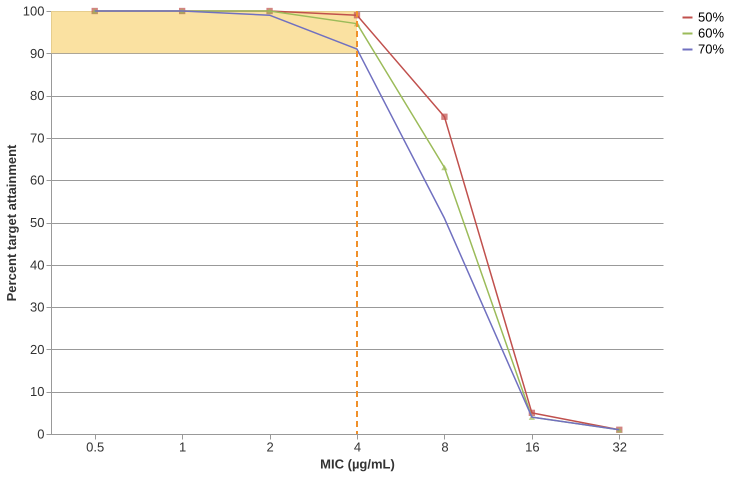 This screenshot has width=744, height=486. Describe the element at coordinates (358, 447) in the screenshot. I see `x-tick-label: 4` at that location.